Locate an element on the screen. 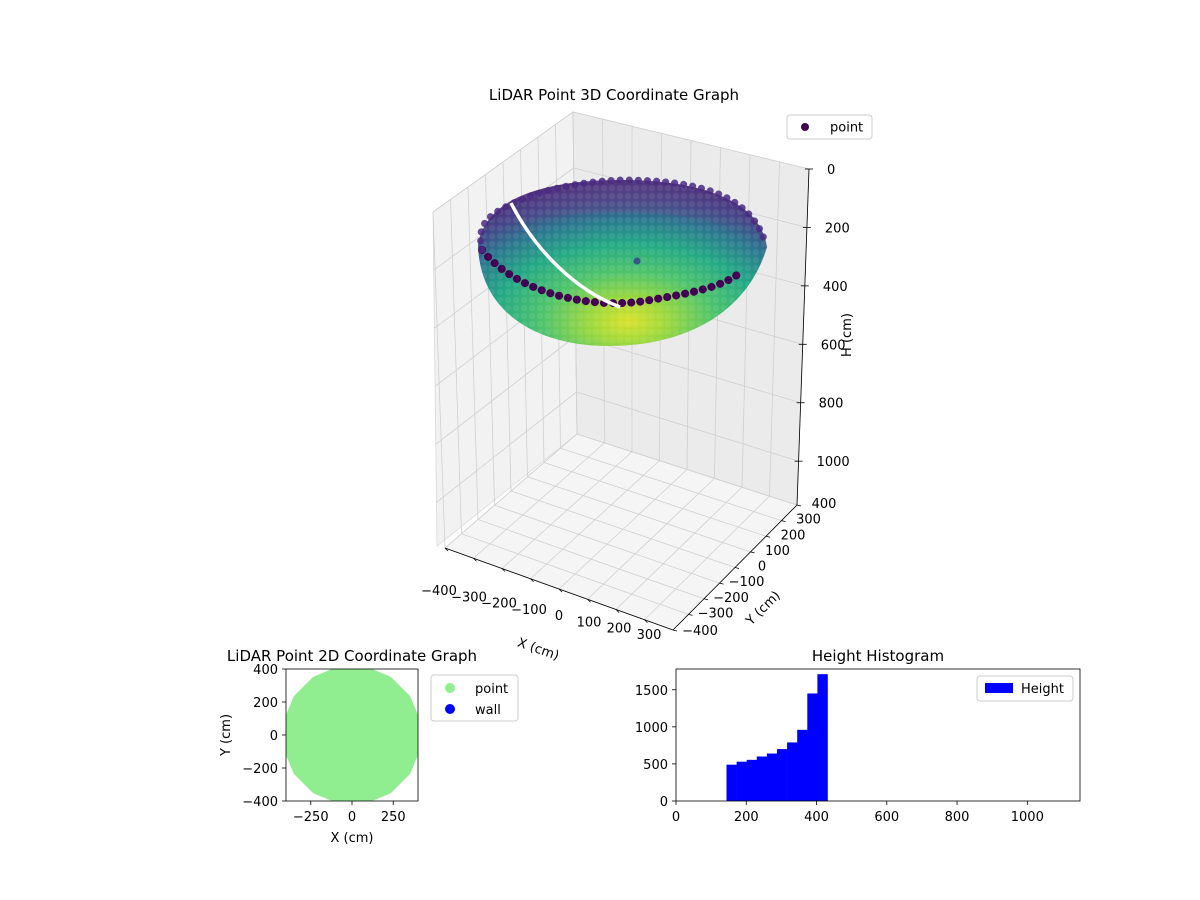 The width and height of the screenshot is (1200, 900). bowl-front-rim is located at coordinates (611, 277).